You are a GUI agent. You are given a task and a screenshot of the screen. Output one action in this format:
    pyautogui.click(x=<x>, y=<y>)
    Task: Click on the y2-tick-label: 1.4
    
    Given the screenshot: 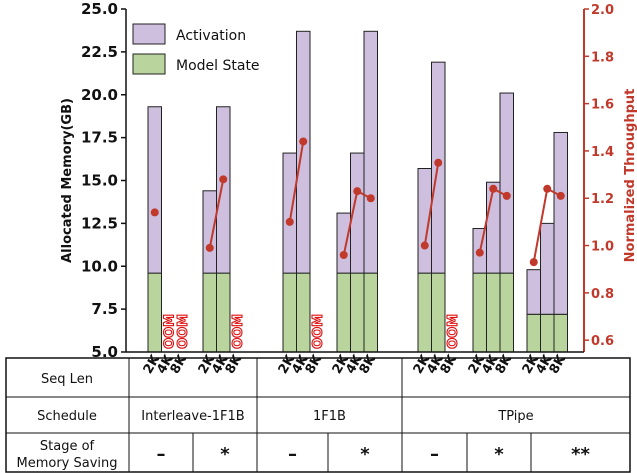 What is the action you would take?
    pyautogui.click(x=602, y=152)
    